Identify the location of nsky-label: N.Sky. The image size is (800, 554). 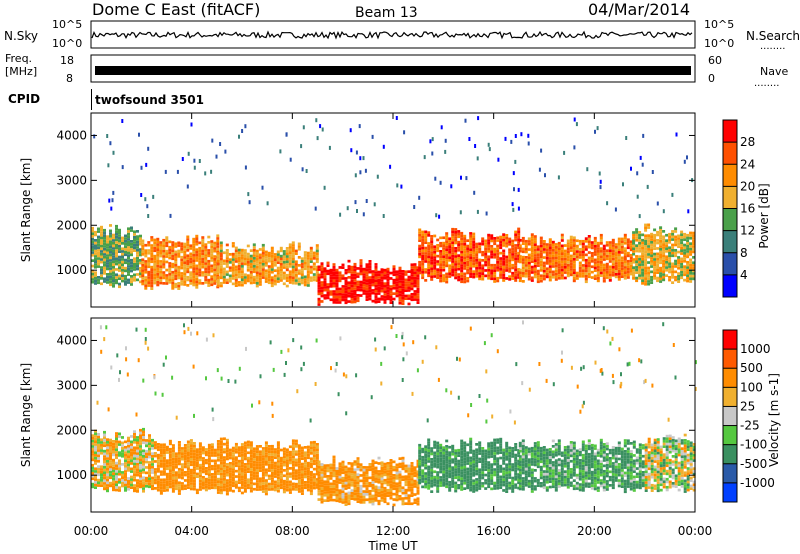
(21, 36).